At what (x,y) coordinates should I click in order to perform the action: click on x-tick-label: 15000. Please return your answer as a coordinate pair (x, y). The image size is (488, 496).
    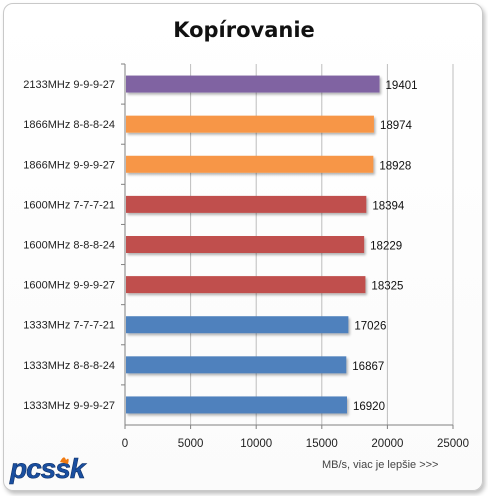
    Looking at the image, I should click on (322, 444).